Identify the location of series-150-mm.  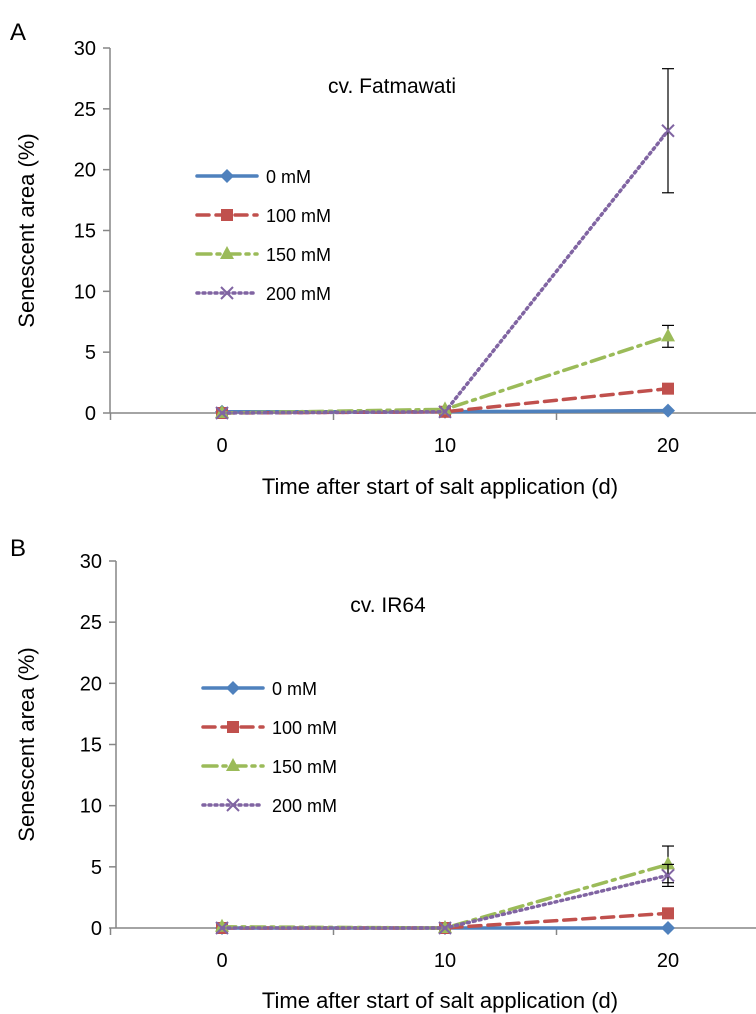
(445, 371).